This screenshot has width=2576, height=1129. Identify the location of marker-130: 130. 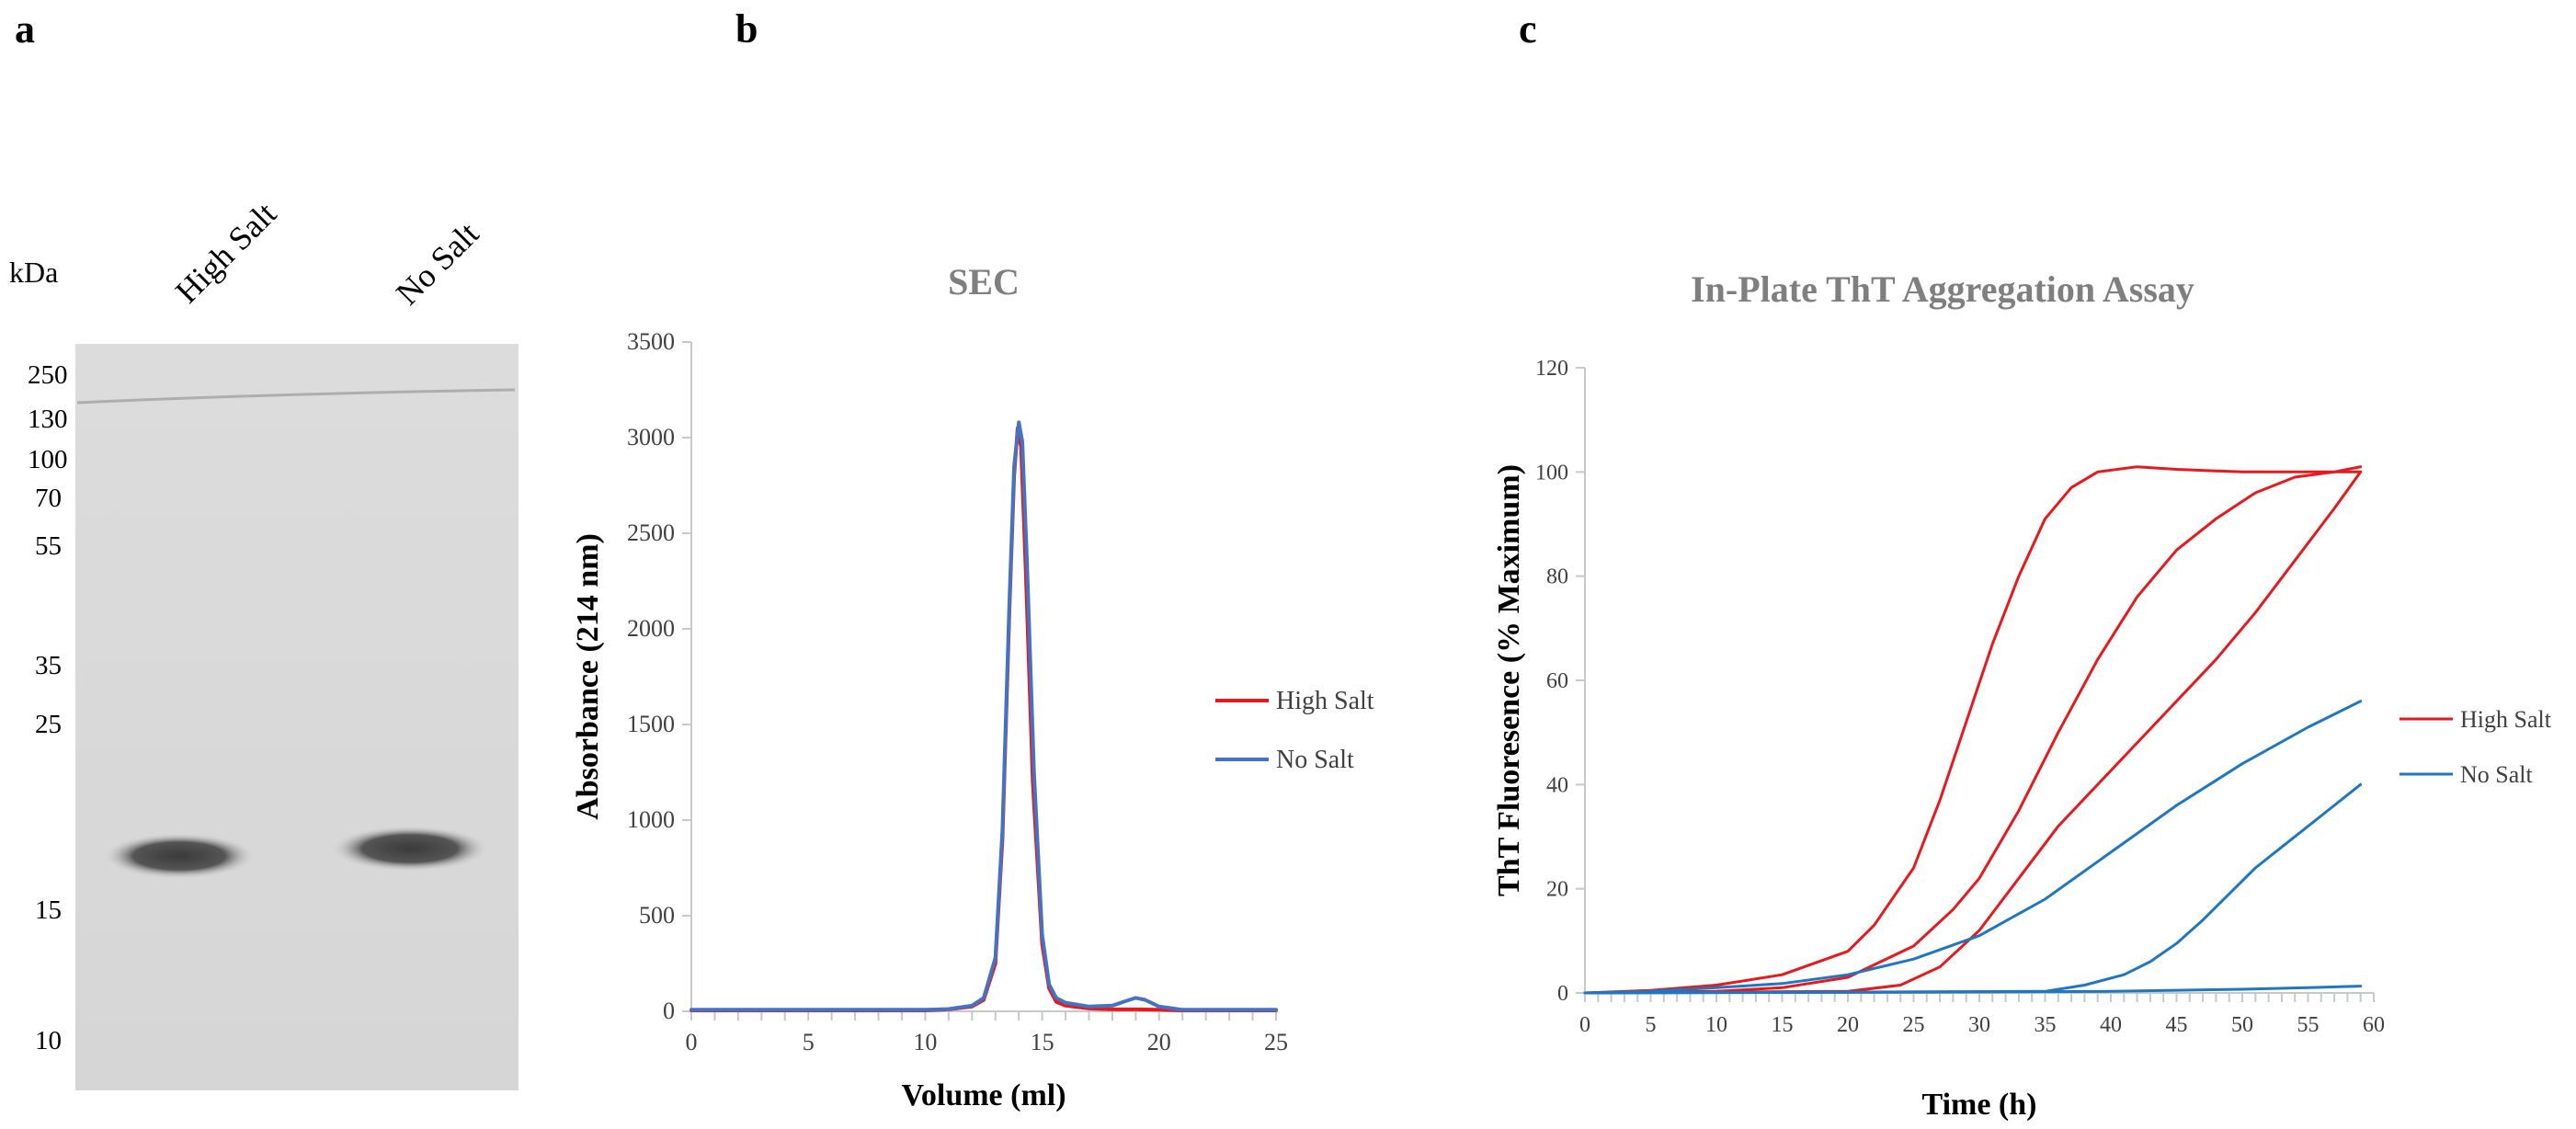
(48, 419).